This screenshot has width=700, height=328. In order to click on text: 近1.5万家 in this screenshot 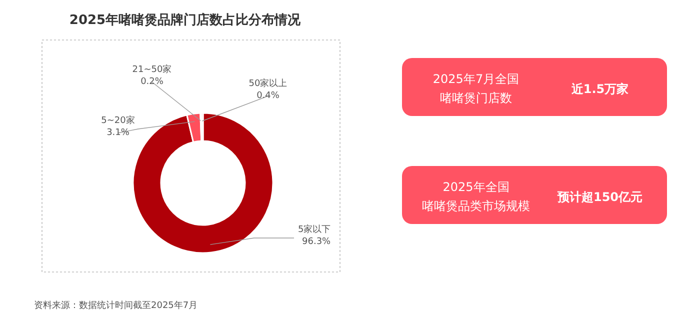, I will do `click(599, 89)`.